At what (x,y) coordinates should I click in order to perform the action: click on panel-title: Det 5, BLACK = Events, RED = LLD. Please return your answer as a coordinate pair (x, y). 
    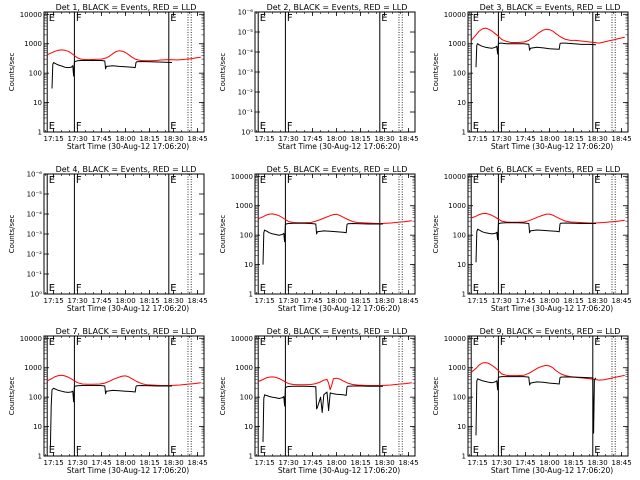
    Looking at the image, I should click on (337, 169).